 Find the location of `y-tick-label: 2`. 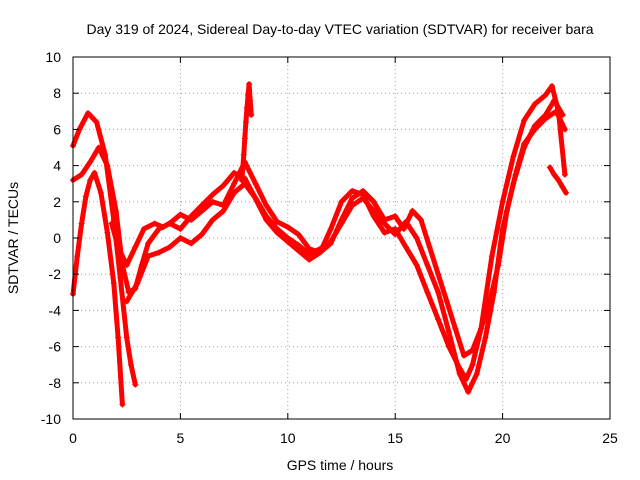

y-tick-label: 2 is located at coordinates (57, 202).